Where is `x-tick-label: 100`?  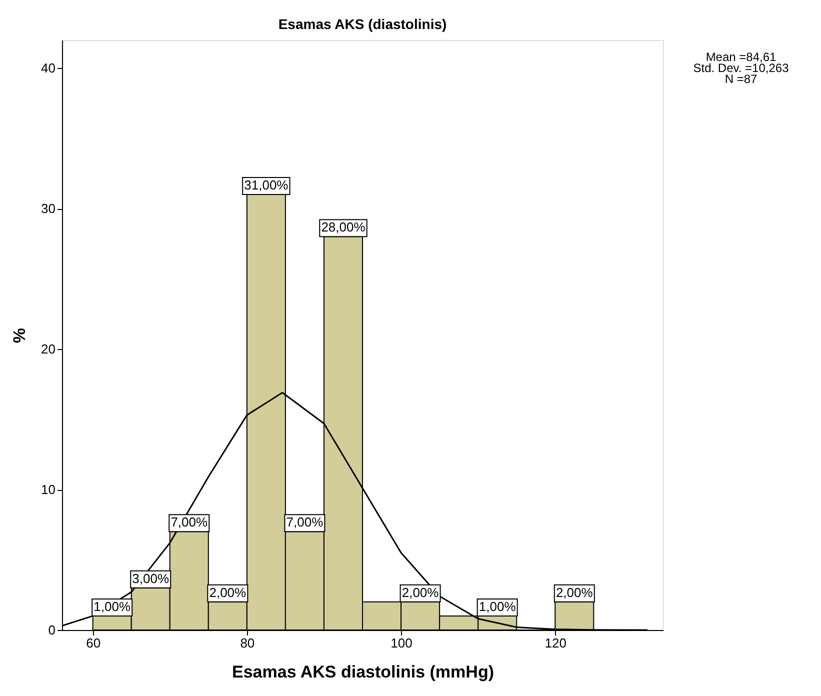 x-tick-label: 100 is located at coordinates (401, 643).